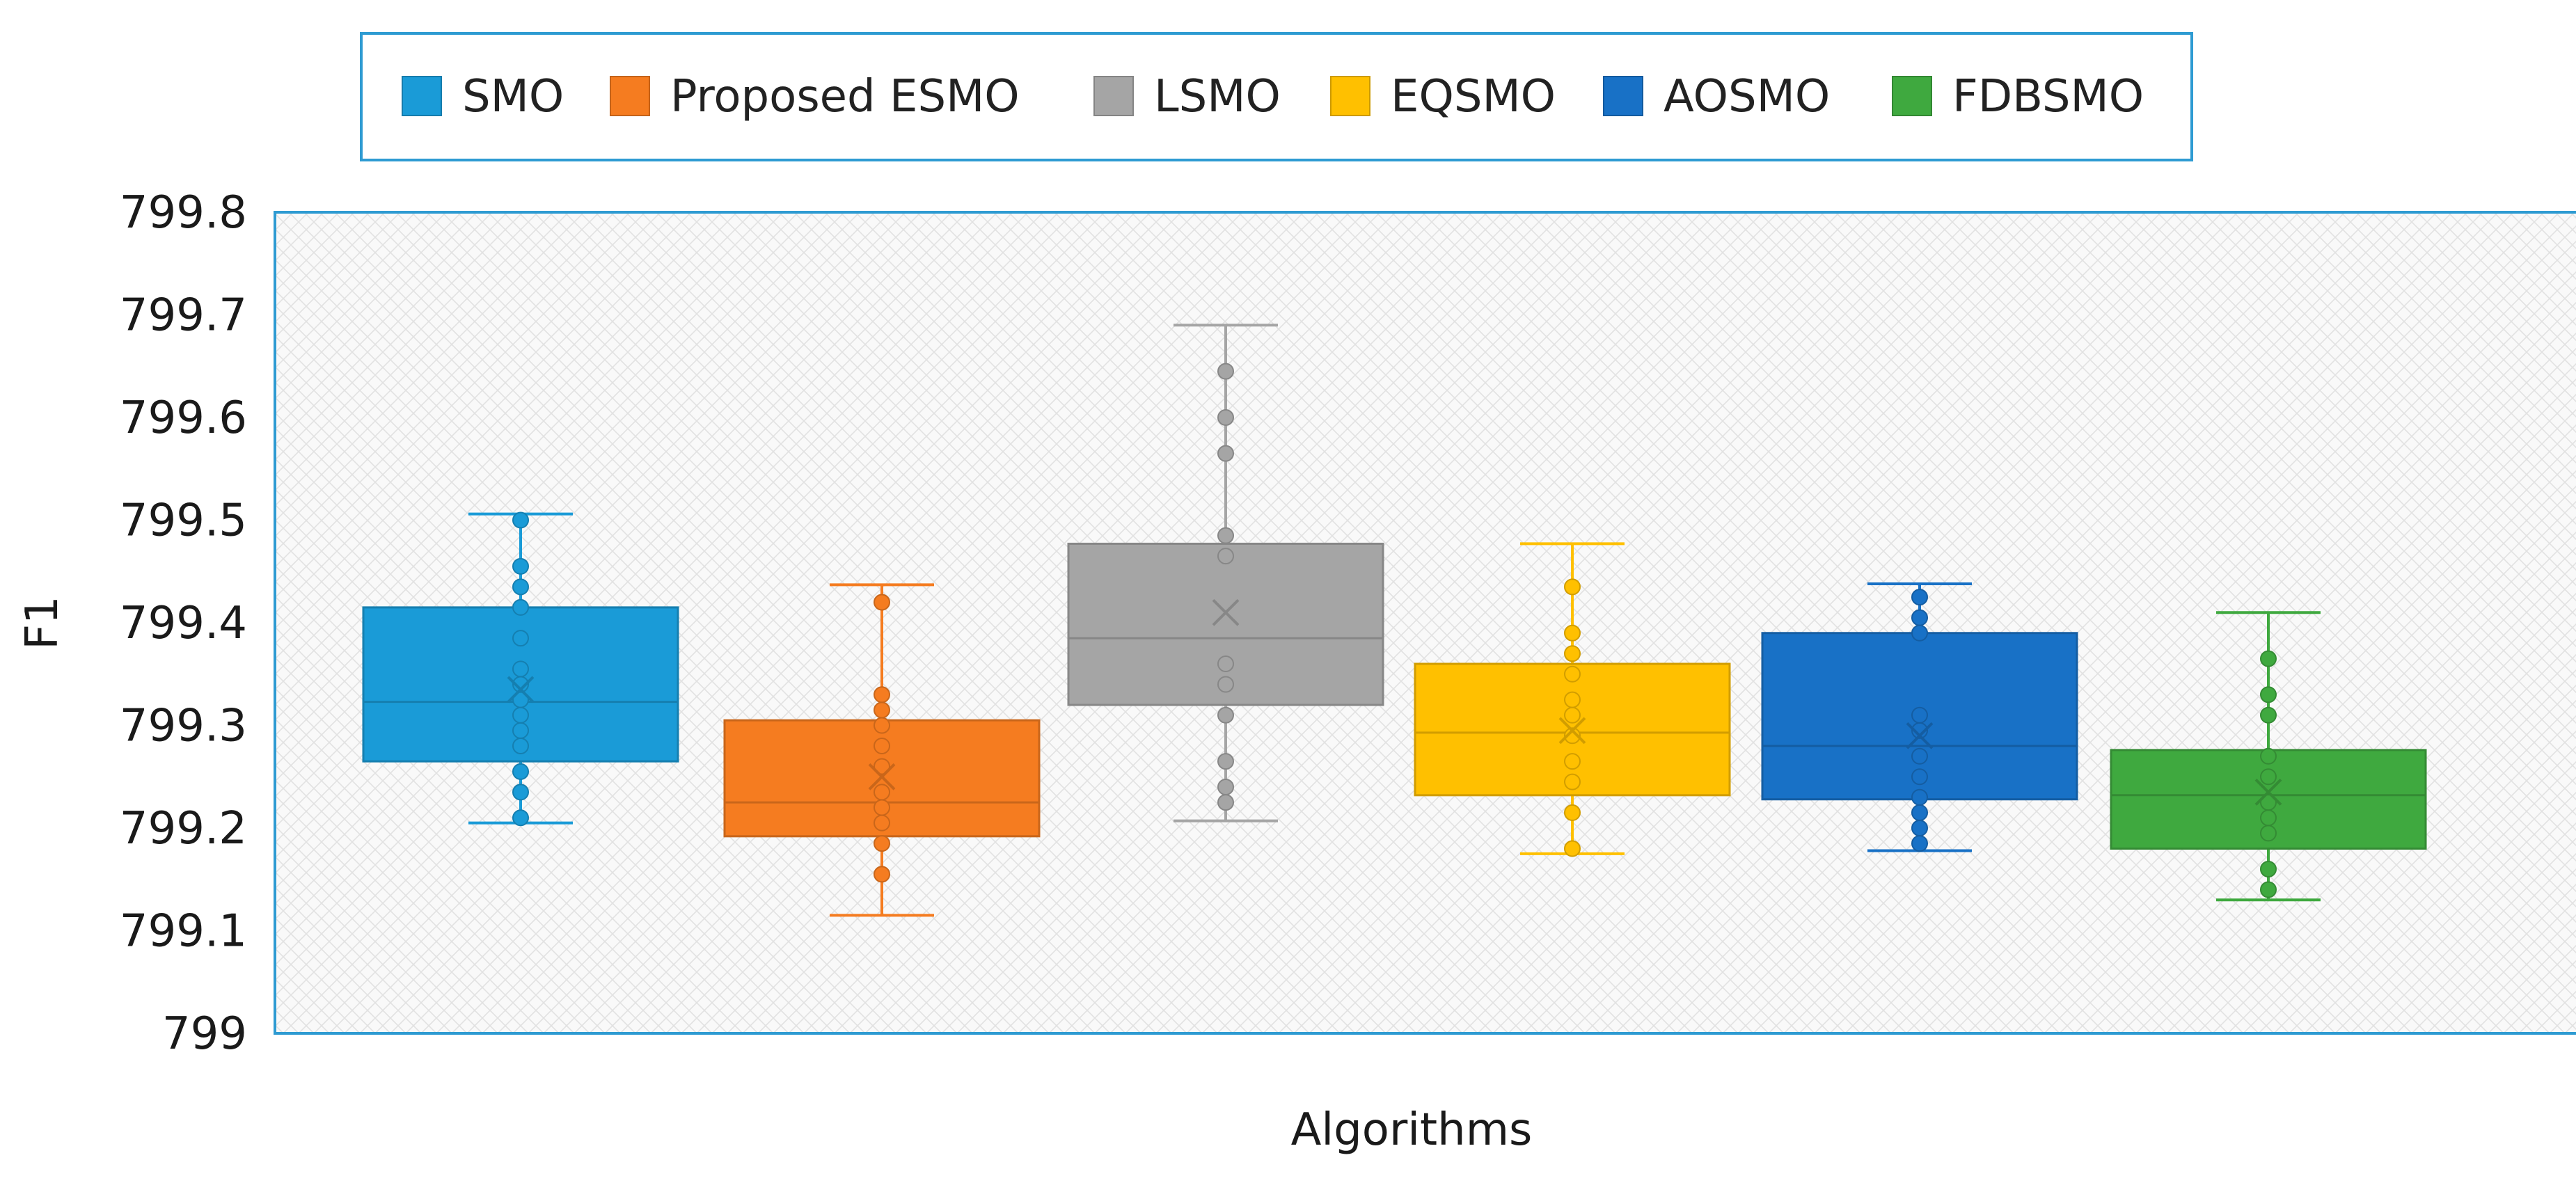  What do you see at coordinates (815, 96) in the screenshot?
I see `legend-item: Proposed ESMO` at bounding box center [815, 96].